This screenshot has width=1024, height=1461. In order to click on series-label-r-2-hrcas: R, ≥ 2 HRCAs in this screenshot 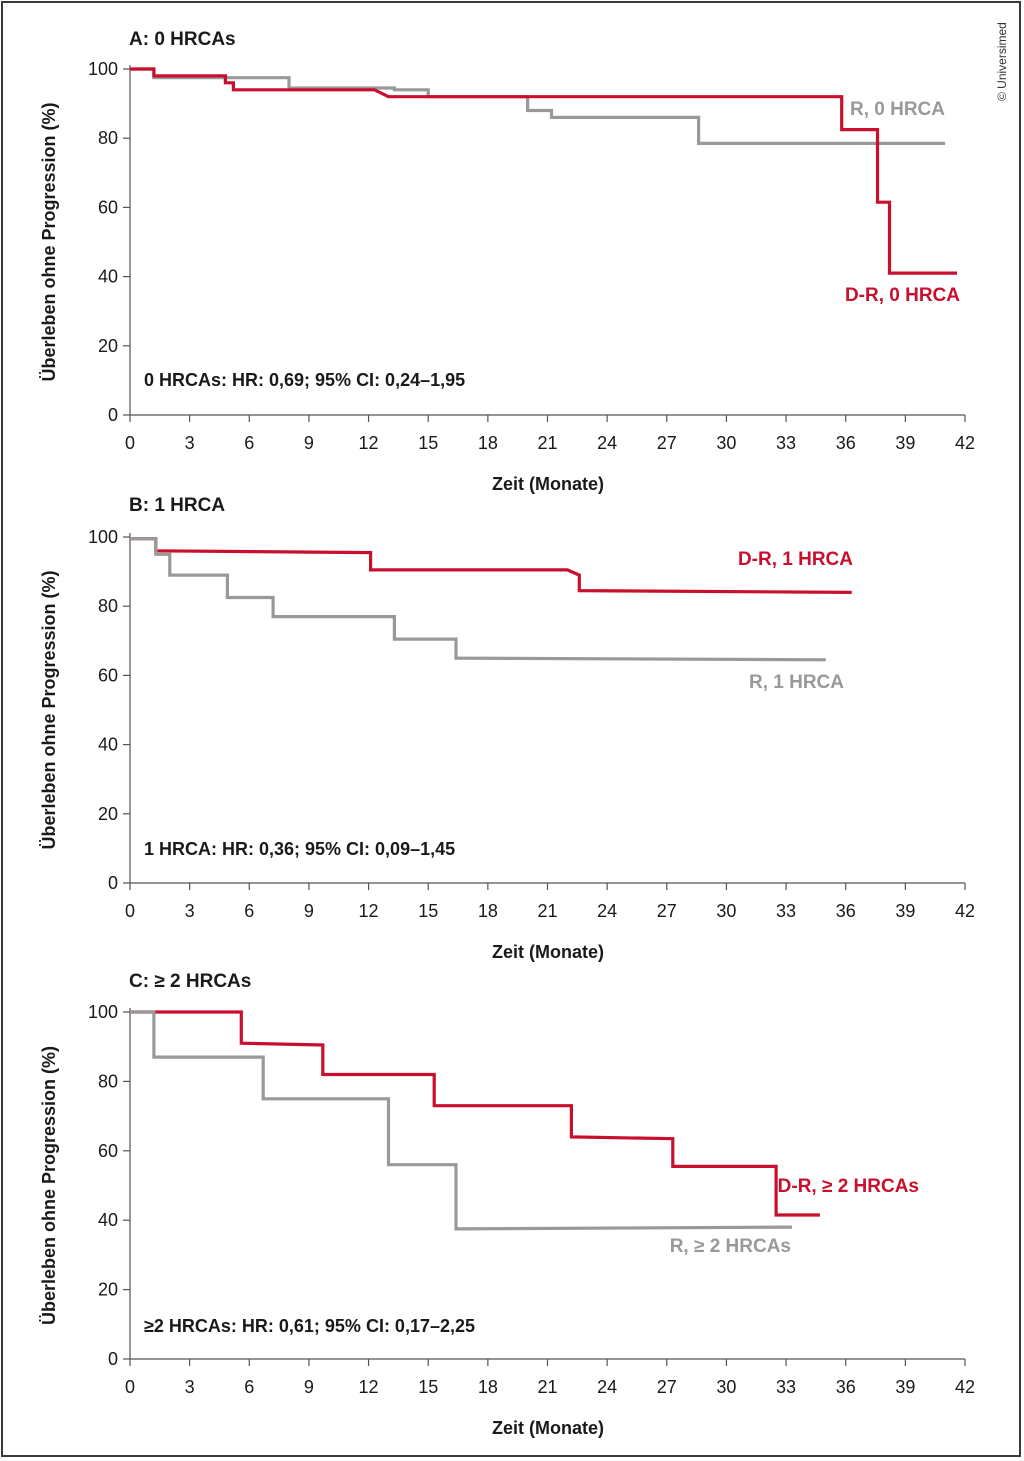, I will do `click(730, 1246)`.